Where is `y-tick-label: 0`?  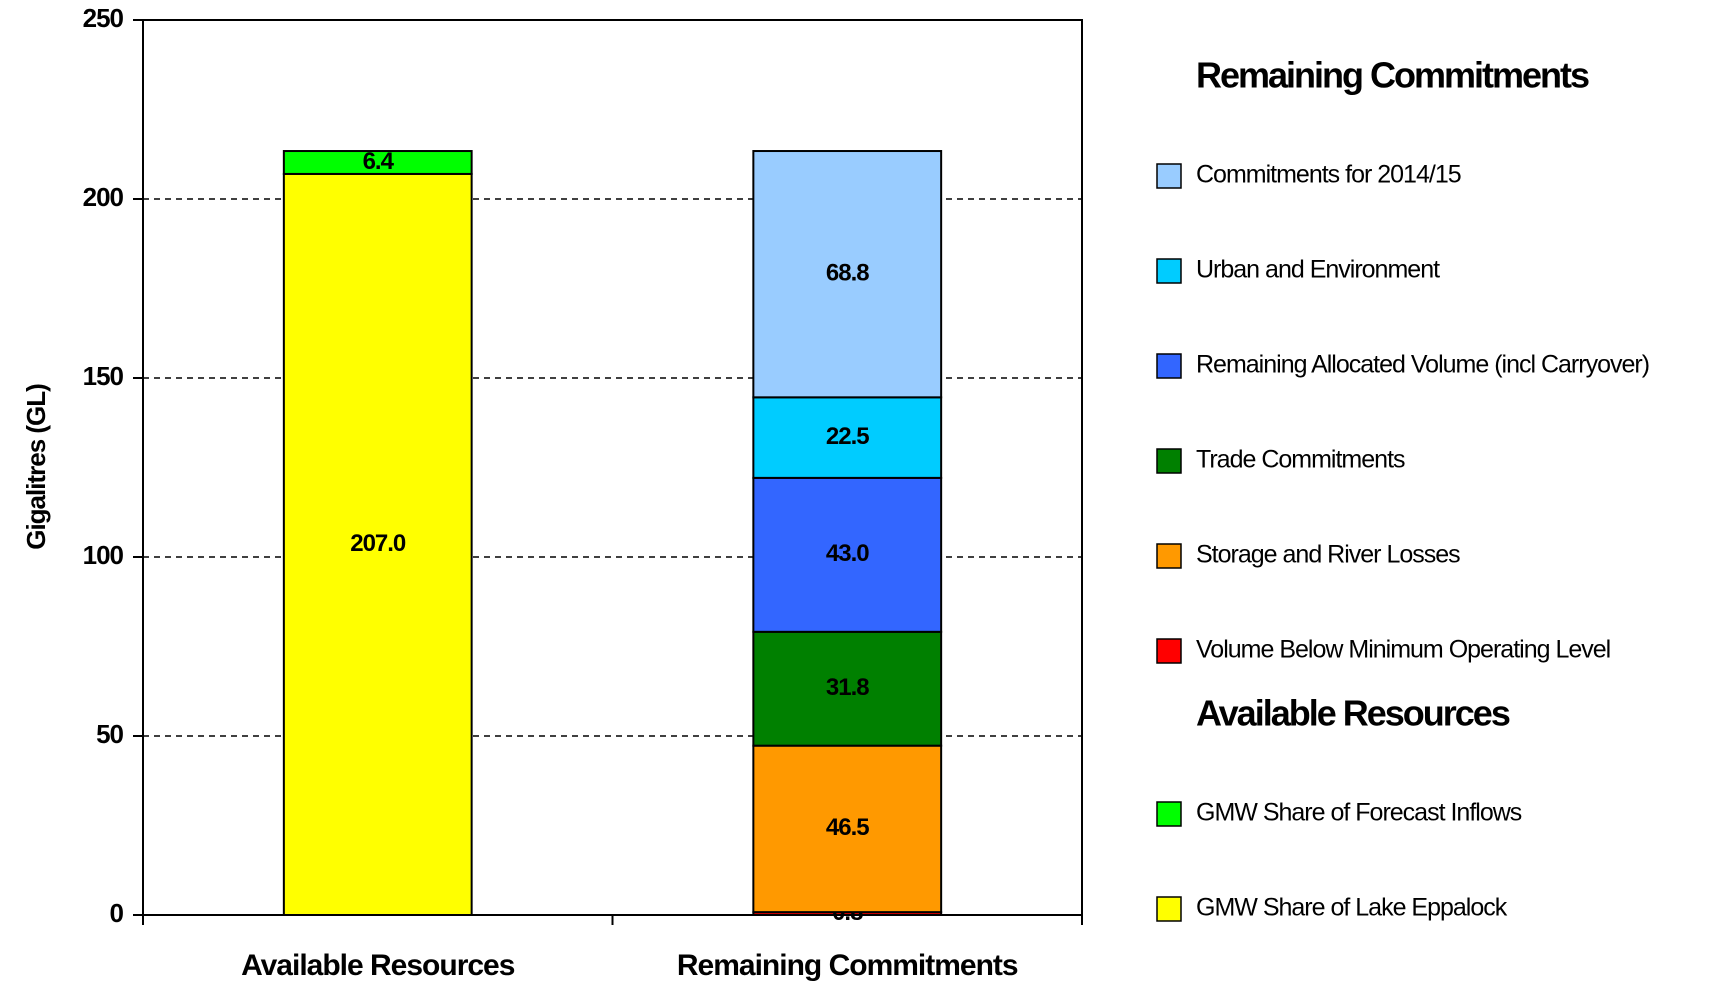
y-tick-label: 0 is located at coordinates (117, 913).